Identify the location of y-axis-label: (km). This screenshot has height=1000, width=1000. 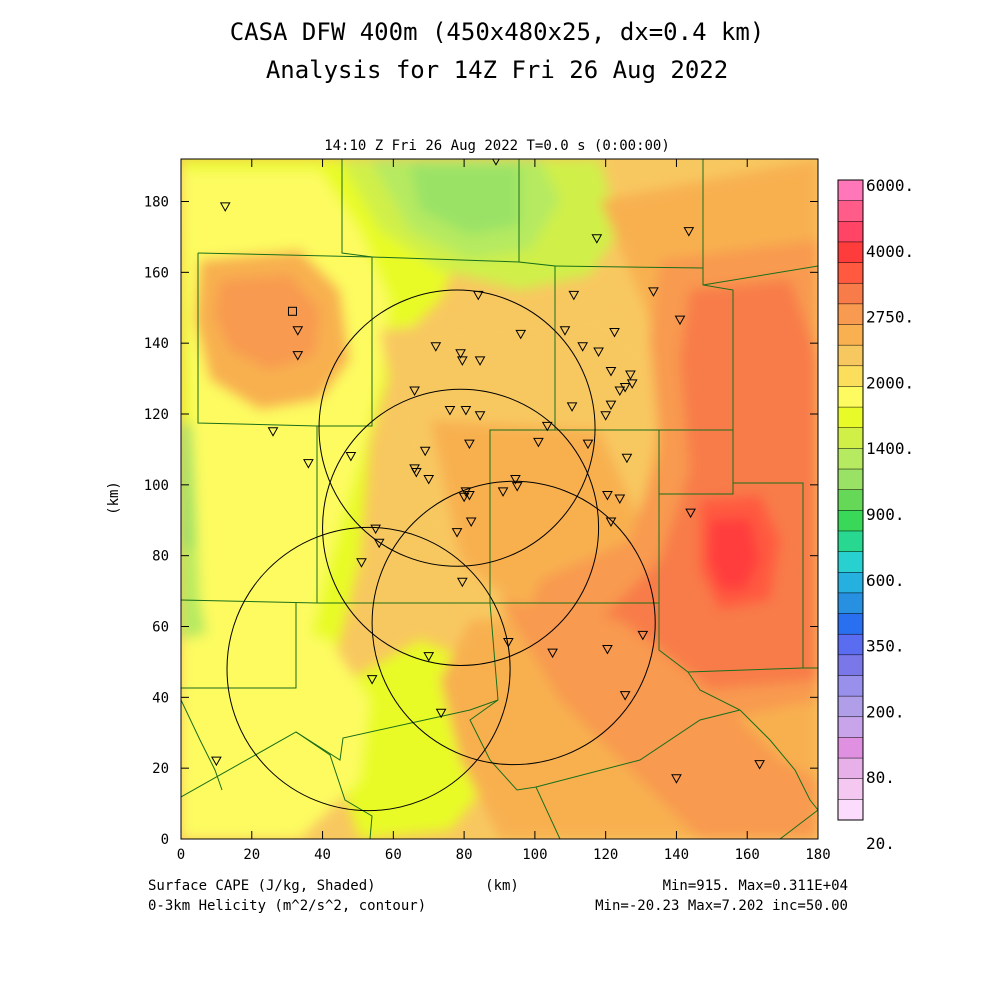
(114, 498).